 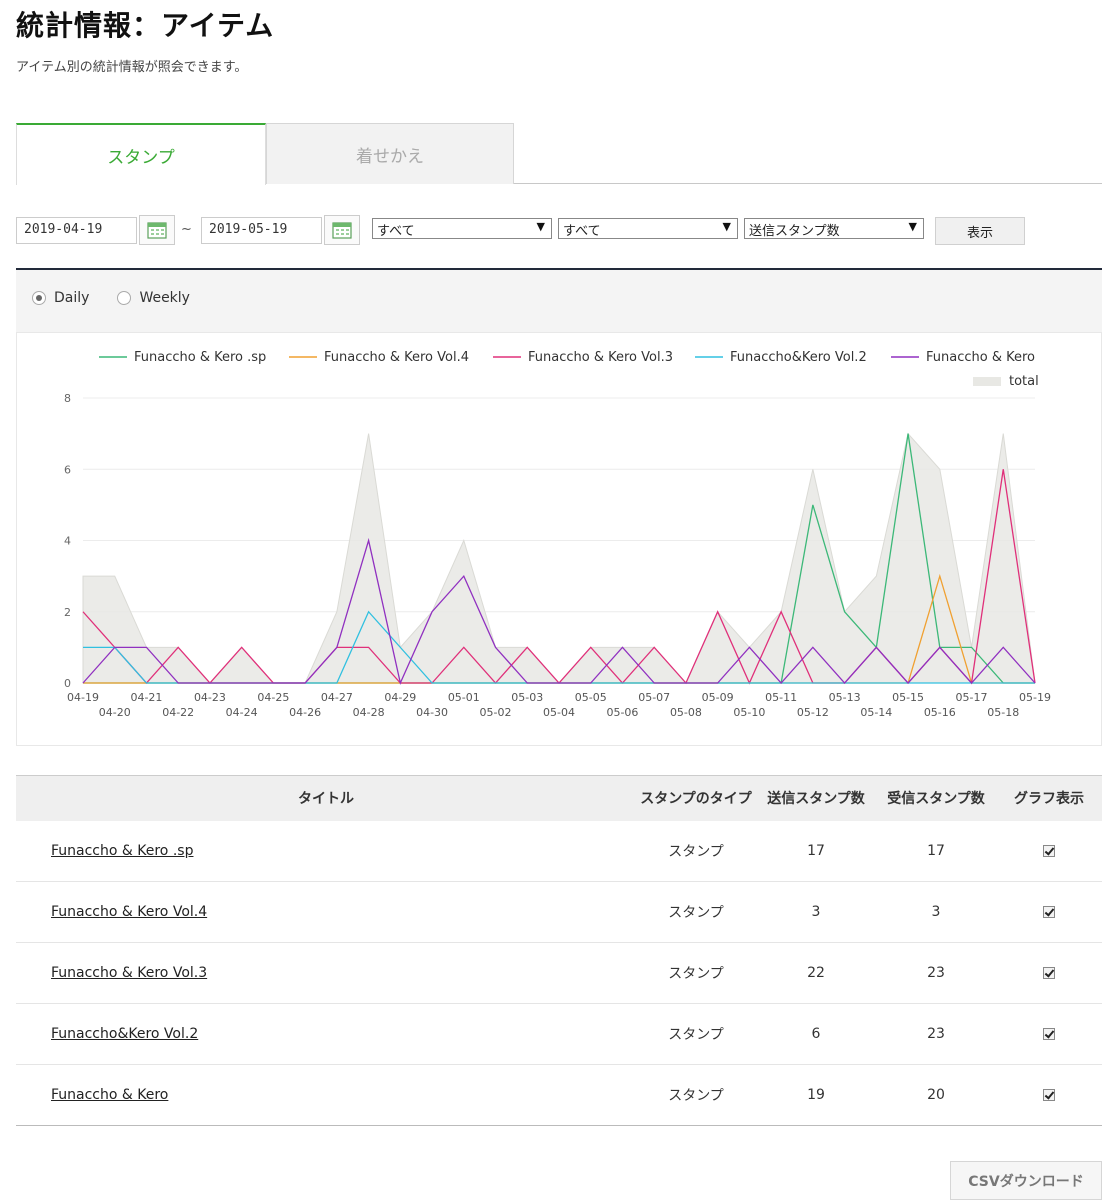 I want to click on table-row: Funaccho & Kero .sp スタンプ 17 17, so click(x=559, y=851).